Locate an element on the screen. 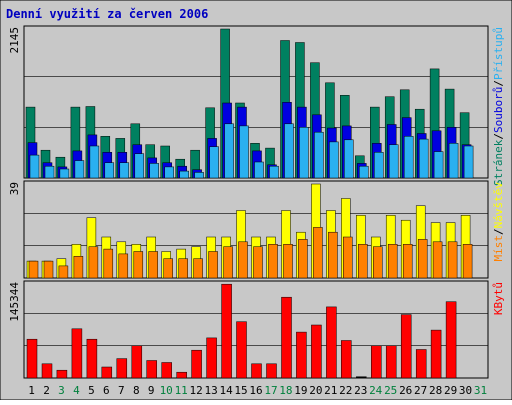 The height and width of the screenshot is (405, 512). bar-míst-day-20 is located at coordinates (318, 253).